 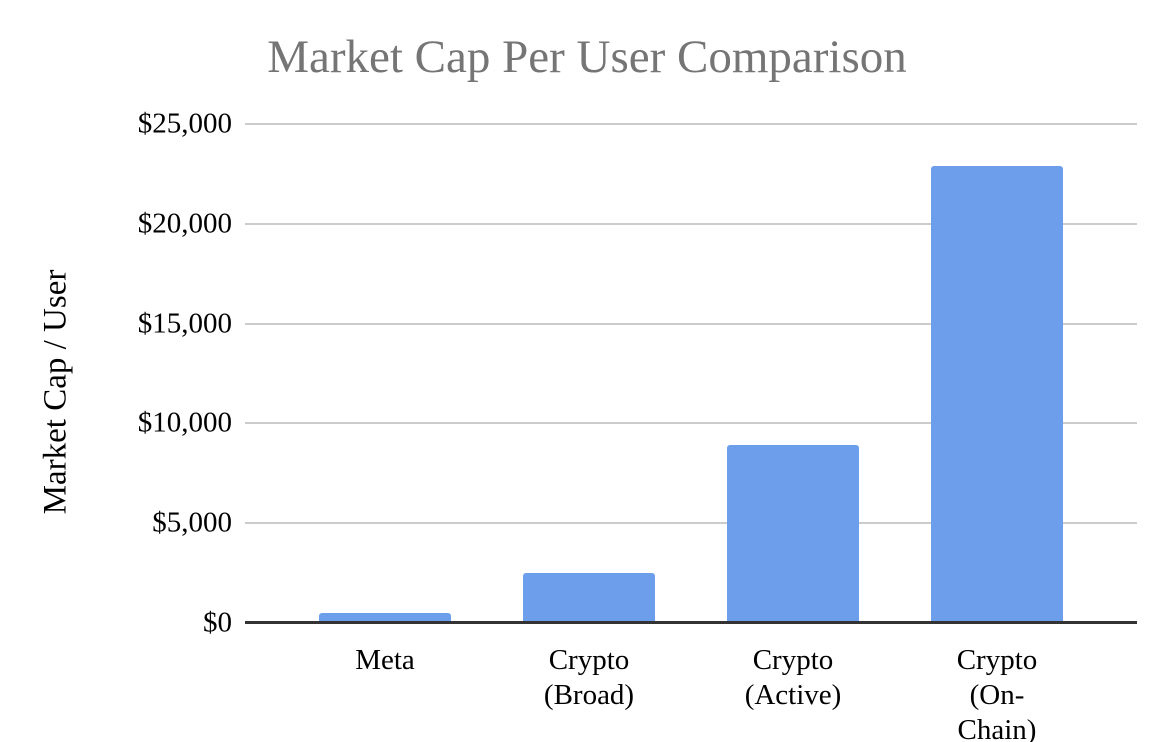 I want to click on x-tick-label: Crypto (On-Chain), so click(x=997, y=693).